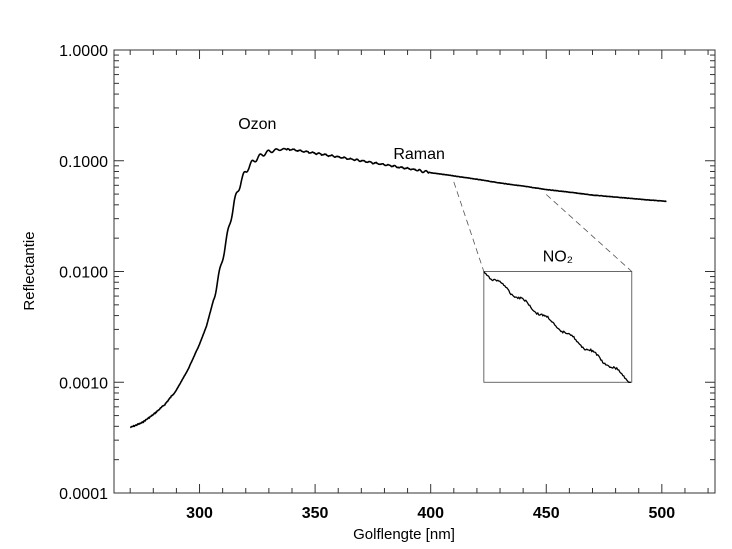  What do you see at coordinates (469, 226) in the screenshot?
I see `zoom-connector-left` at bounding box center [469, 226].